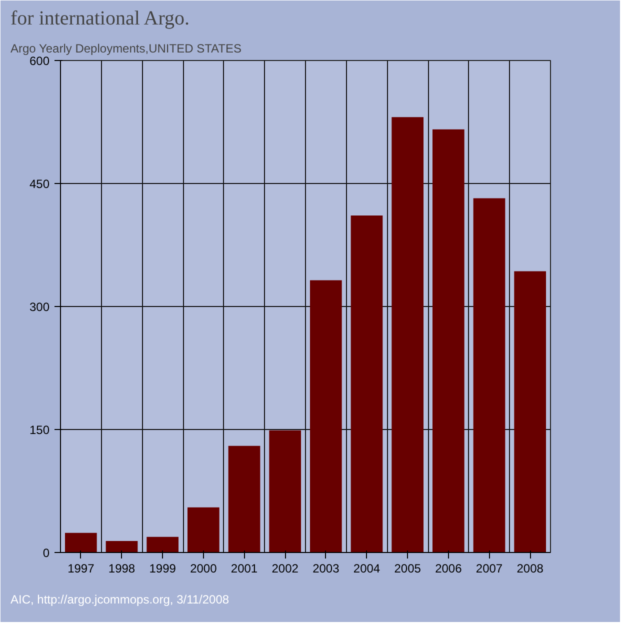 The width and height of the screenshot is (624, 626). Describe the element at coordinates (162, 569) in the screenshot. I see `x-tick-label: 1999` at that location.